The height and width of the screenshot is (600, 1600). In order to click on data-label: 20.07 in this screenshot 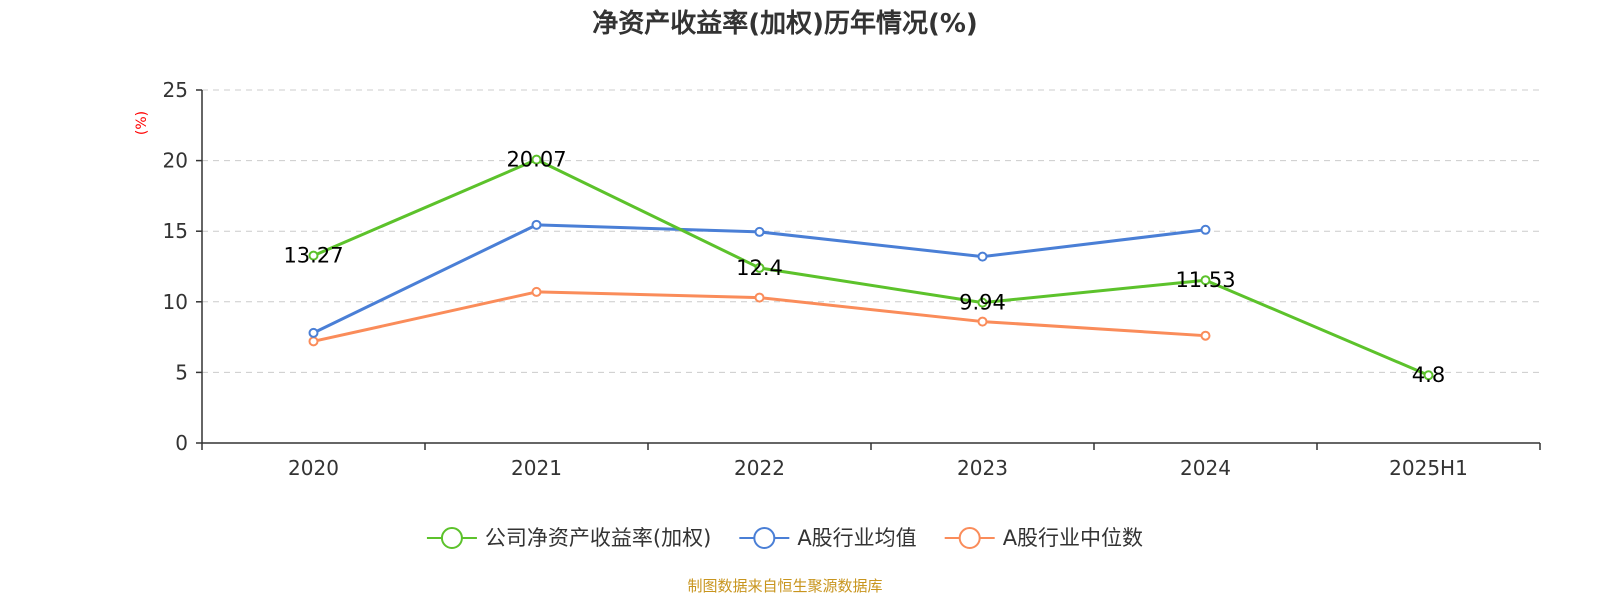, I will do `click(536, 160)`.